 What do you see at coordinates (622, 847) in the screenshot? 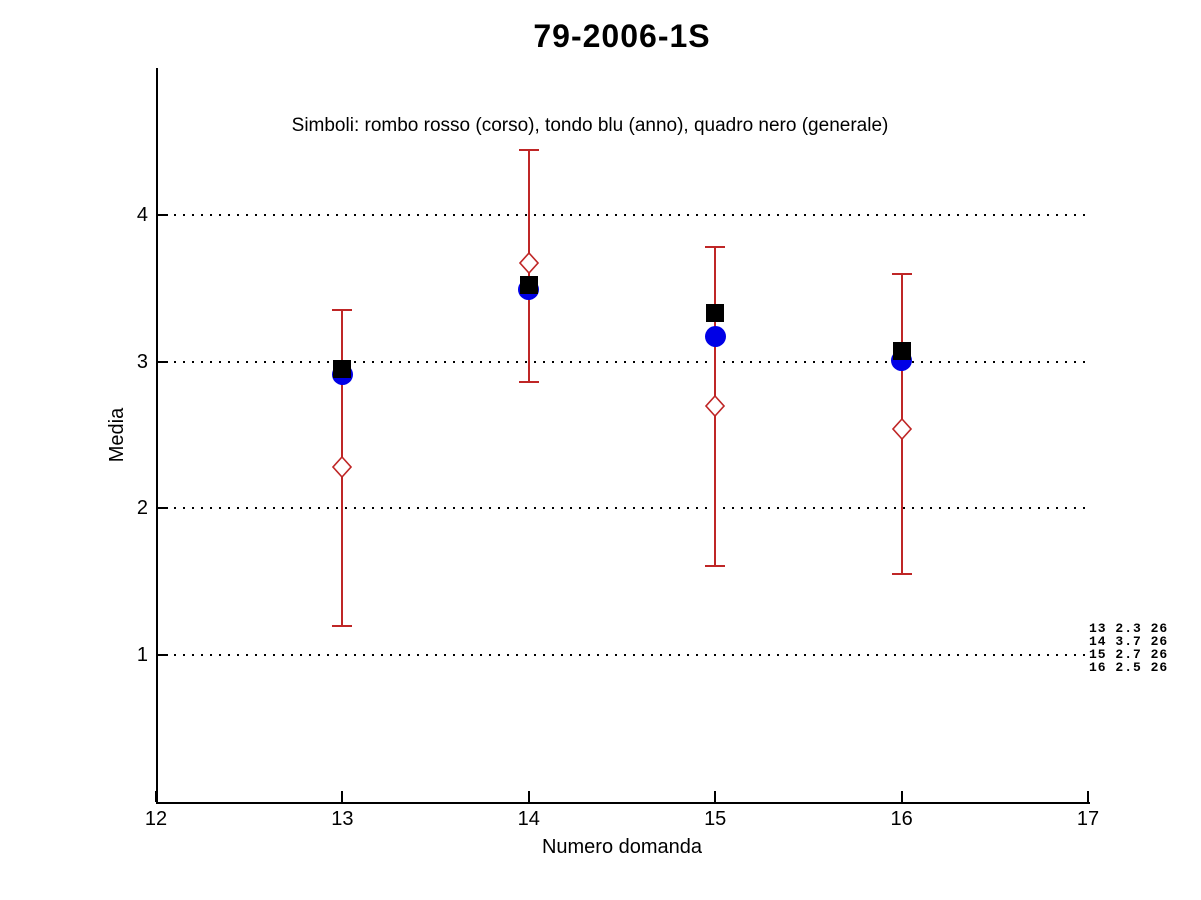
I see `x-axis-label: Numero domanda` at bounding box center [622, 847].